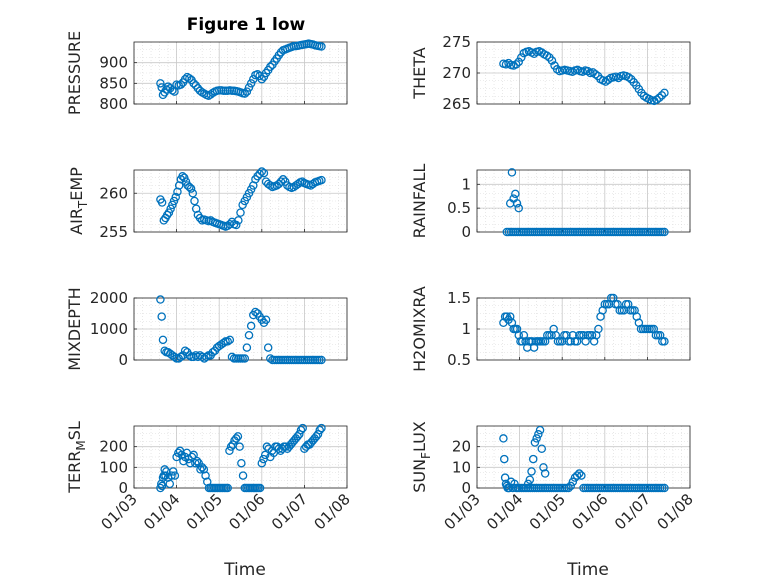 The image size is (778, 583). What do you see at coordinates (76, 457) in the screenshot?
I see `y-axis-label: TERRMSL` at bounding box center [76, 457].